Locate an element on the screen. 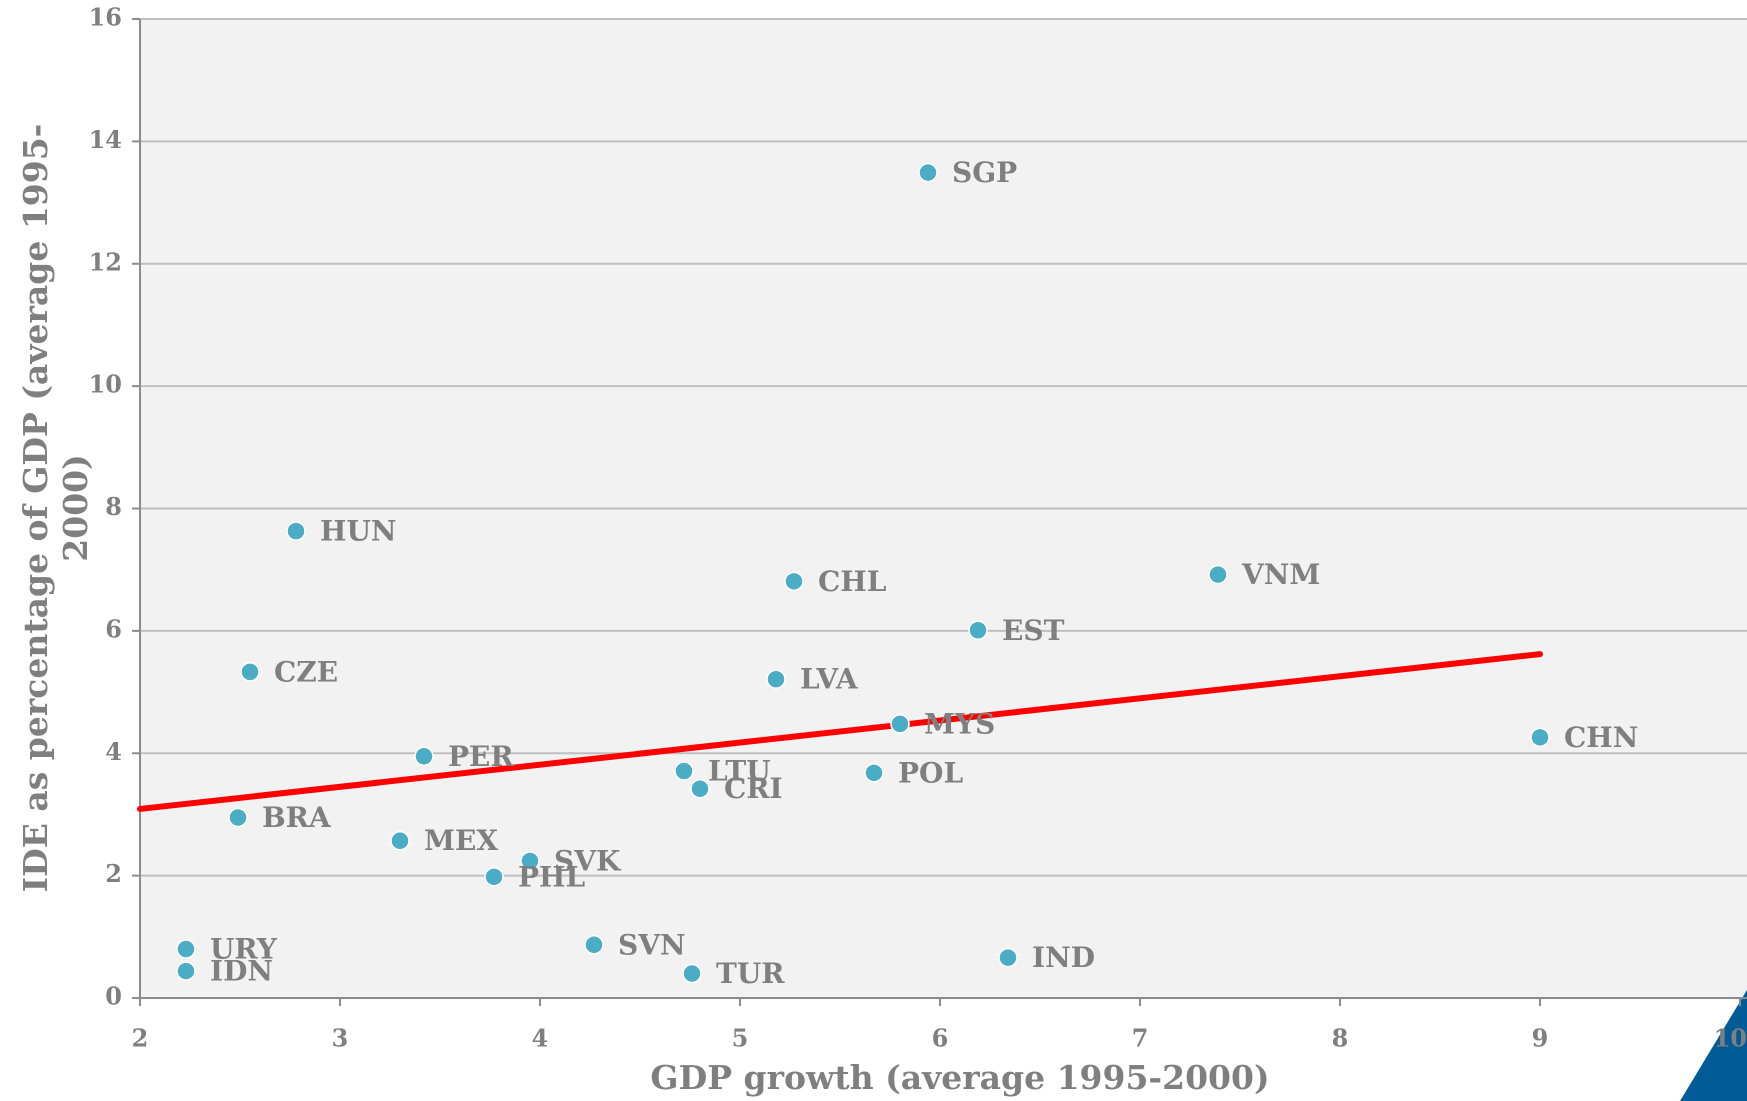  point-label: CHL is located at coordinates (852, 581).